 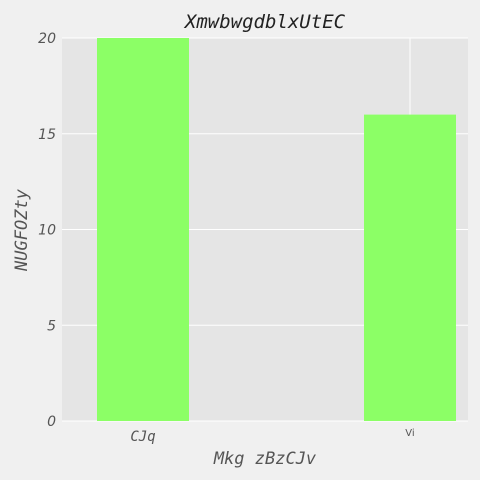 What do you see at coordinates (409, 433) in the screenshot?
I see `x-tick-label: Vi` at bounding box center [409, 433].